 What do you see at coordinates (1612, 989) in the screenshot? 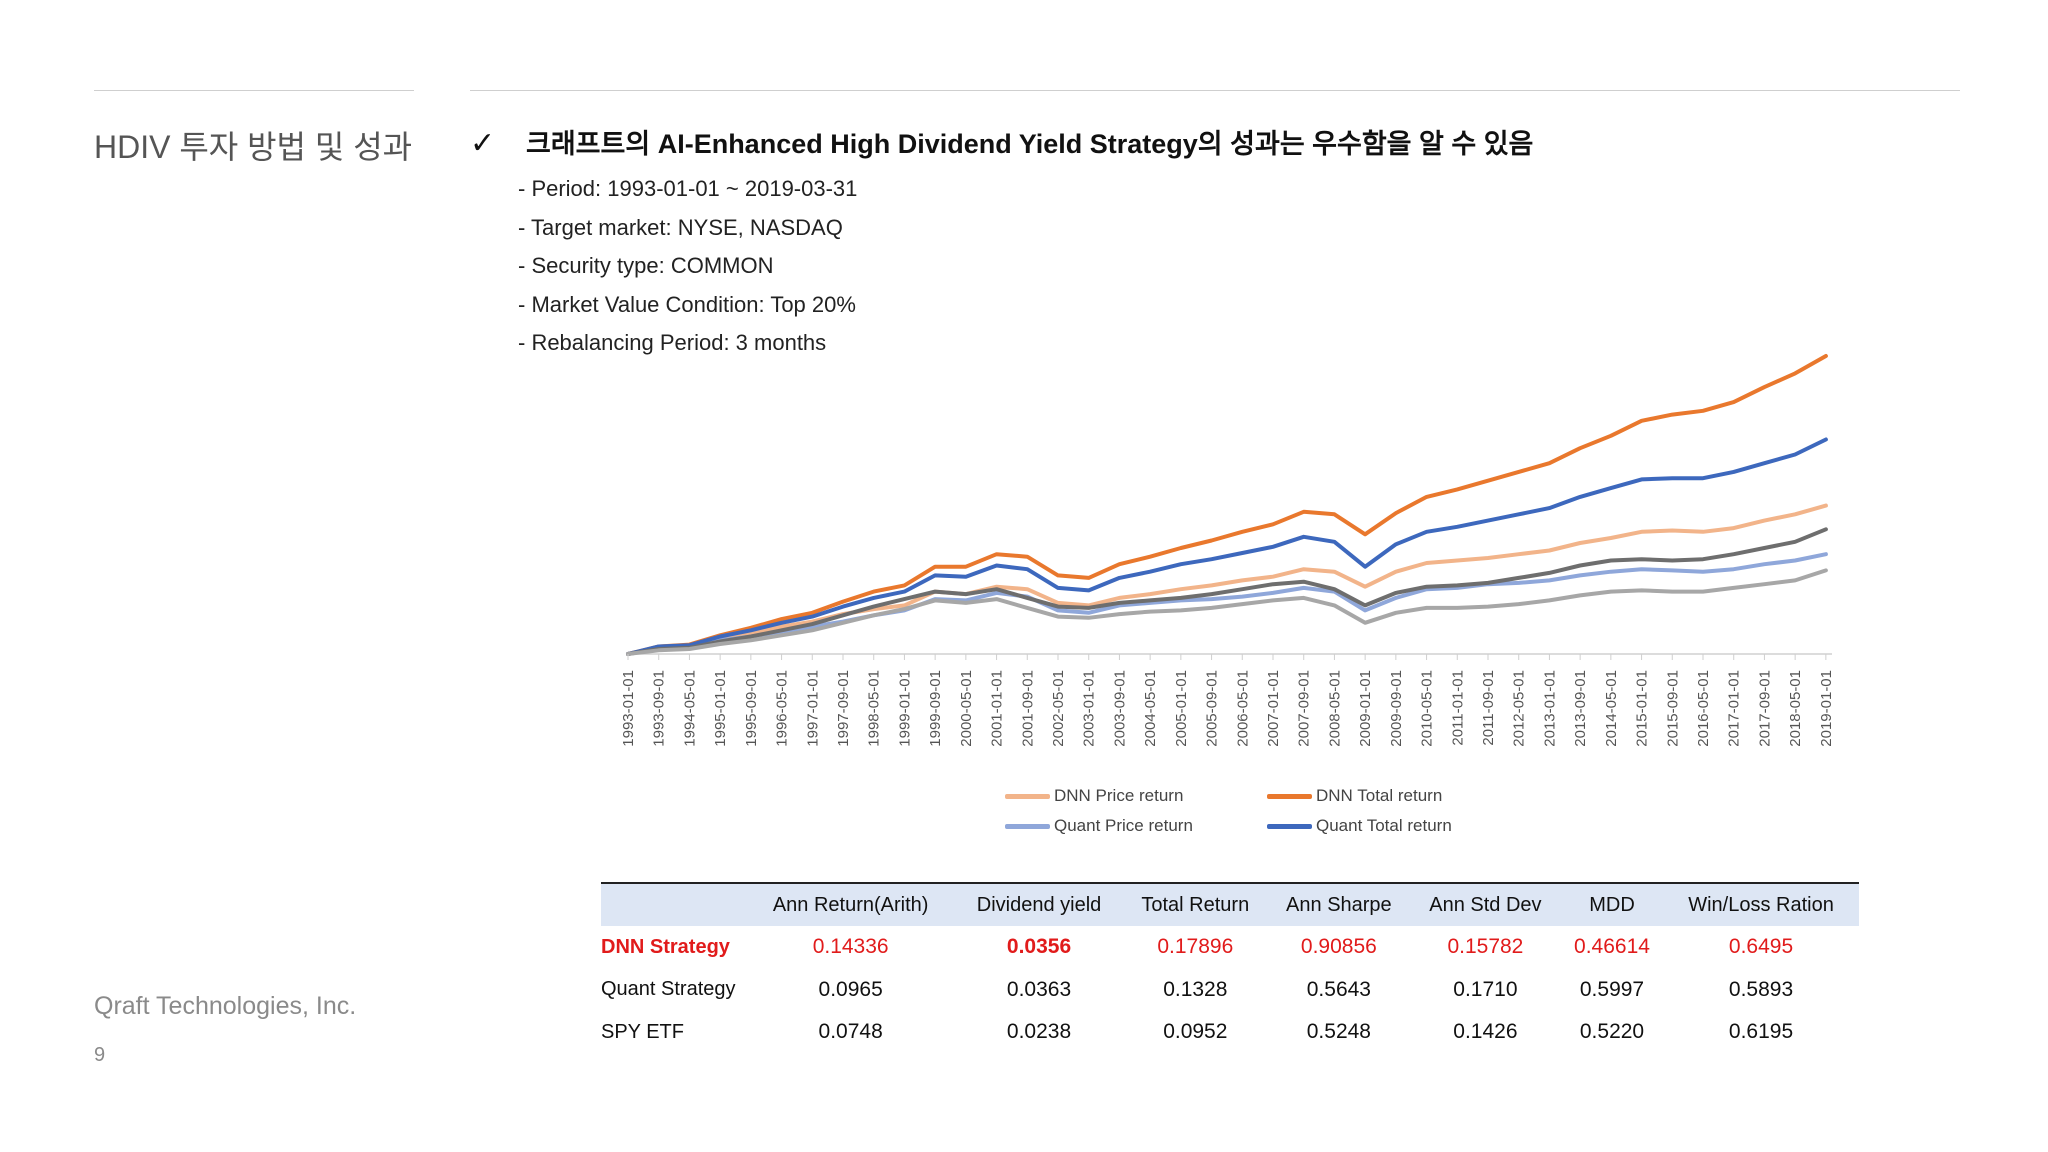
I see `table-cell: 0.5997` at bounding box center [1612, 989].